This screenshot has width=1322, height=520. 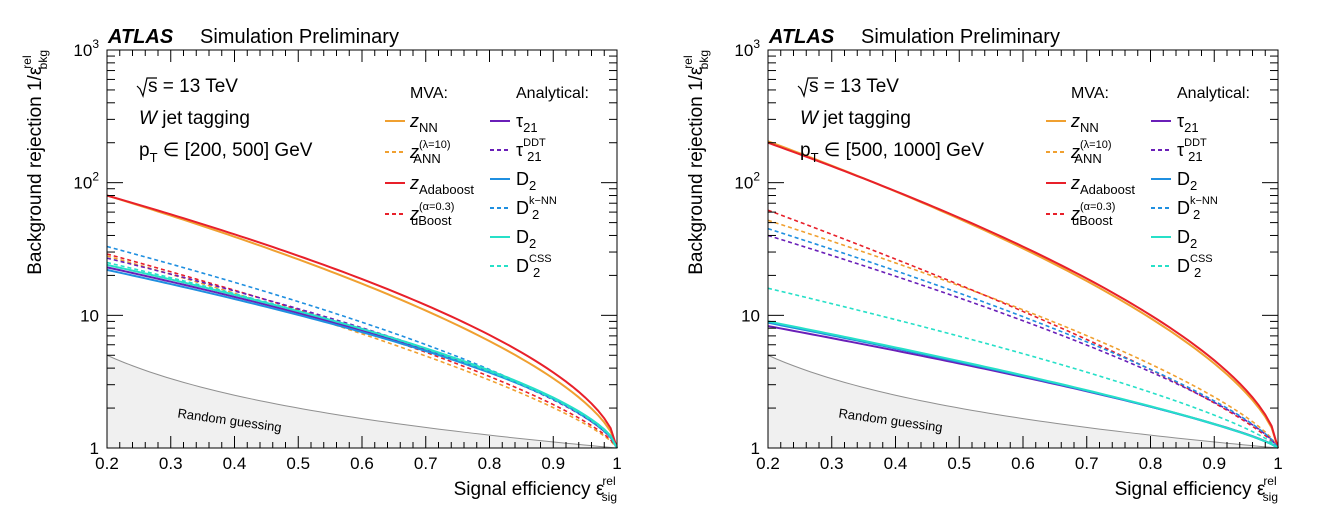 I want to click on legend-entry-label: zAdaboost, so click(x=1102, y=185).